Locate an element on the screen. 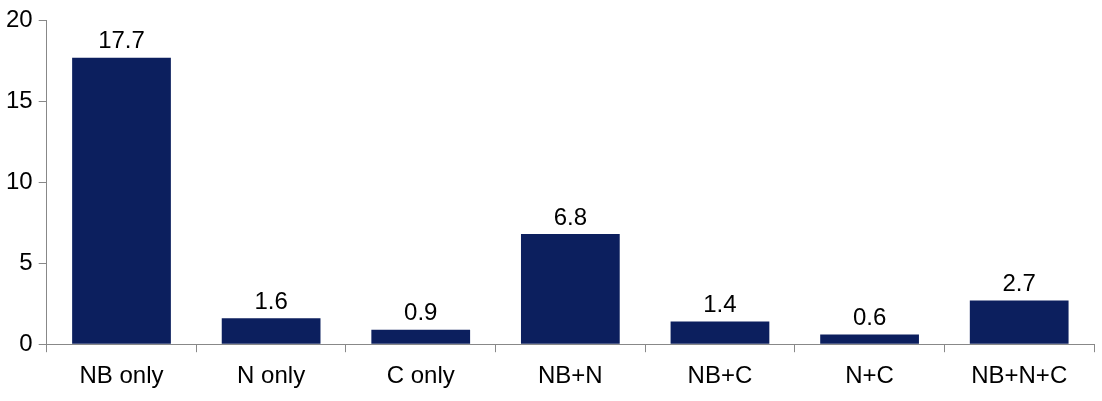  y-tick-label: 20 is located at coordinates (19, 19).